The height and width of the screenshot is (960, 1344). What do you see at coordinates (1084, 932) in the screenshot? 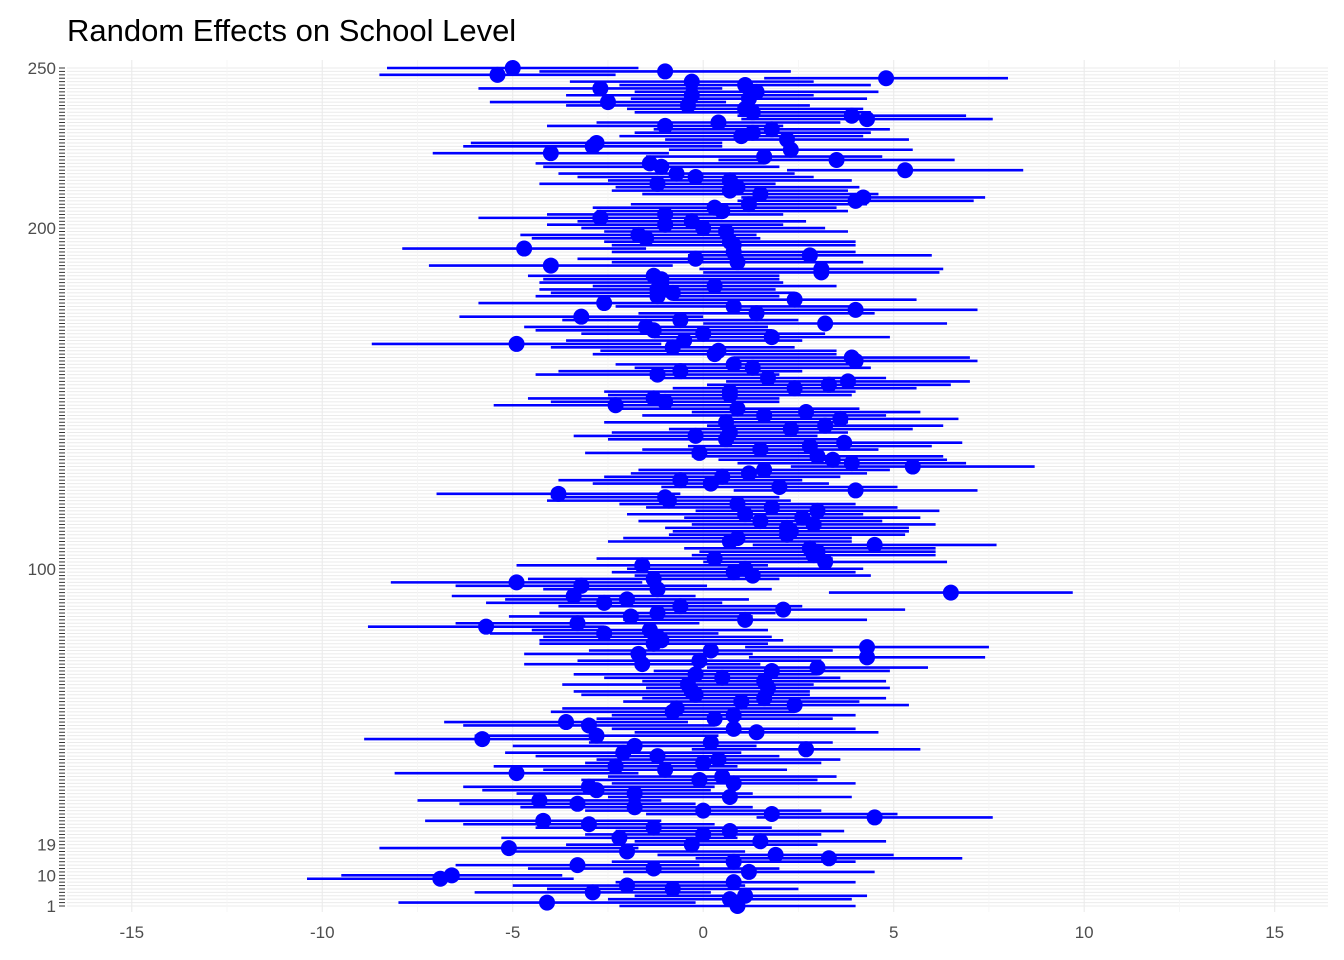
I see `x-tick-label: 10` at bounding box center [1084, 932].